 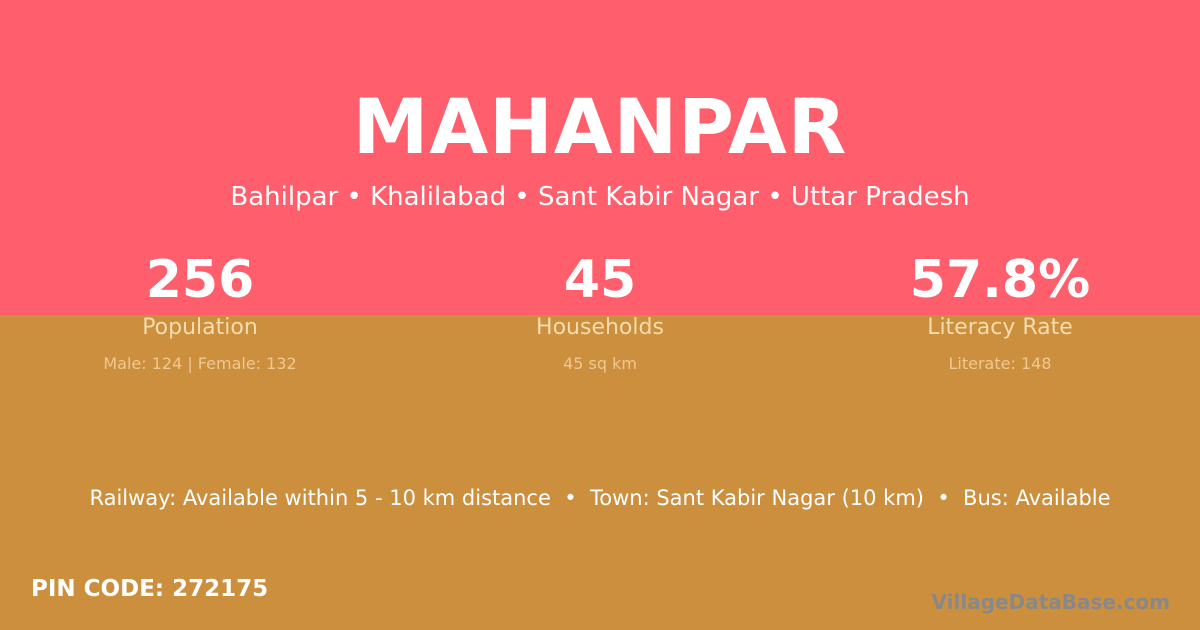 I want to click on population-value: 256, so click(x=200, y=280).